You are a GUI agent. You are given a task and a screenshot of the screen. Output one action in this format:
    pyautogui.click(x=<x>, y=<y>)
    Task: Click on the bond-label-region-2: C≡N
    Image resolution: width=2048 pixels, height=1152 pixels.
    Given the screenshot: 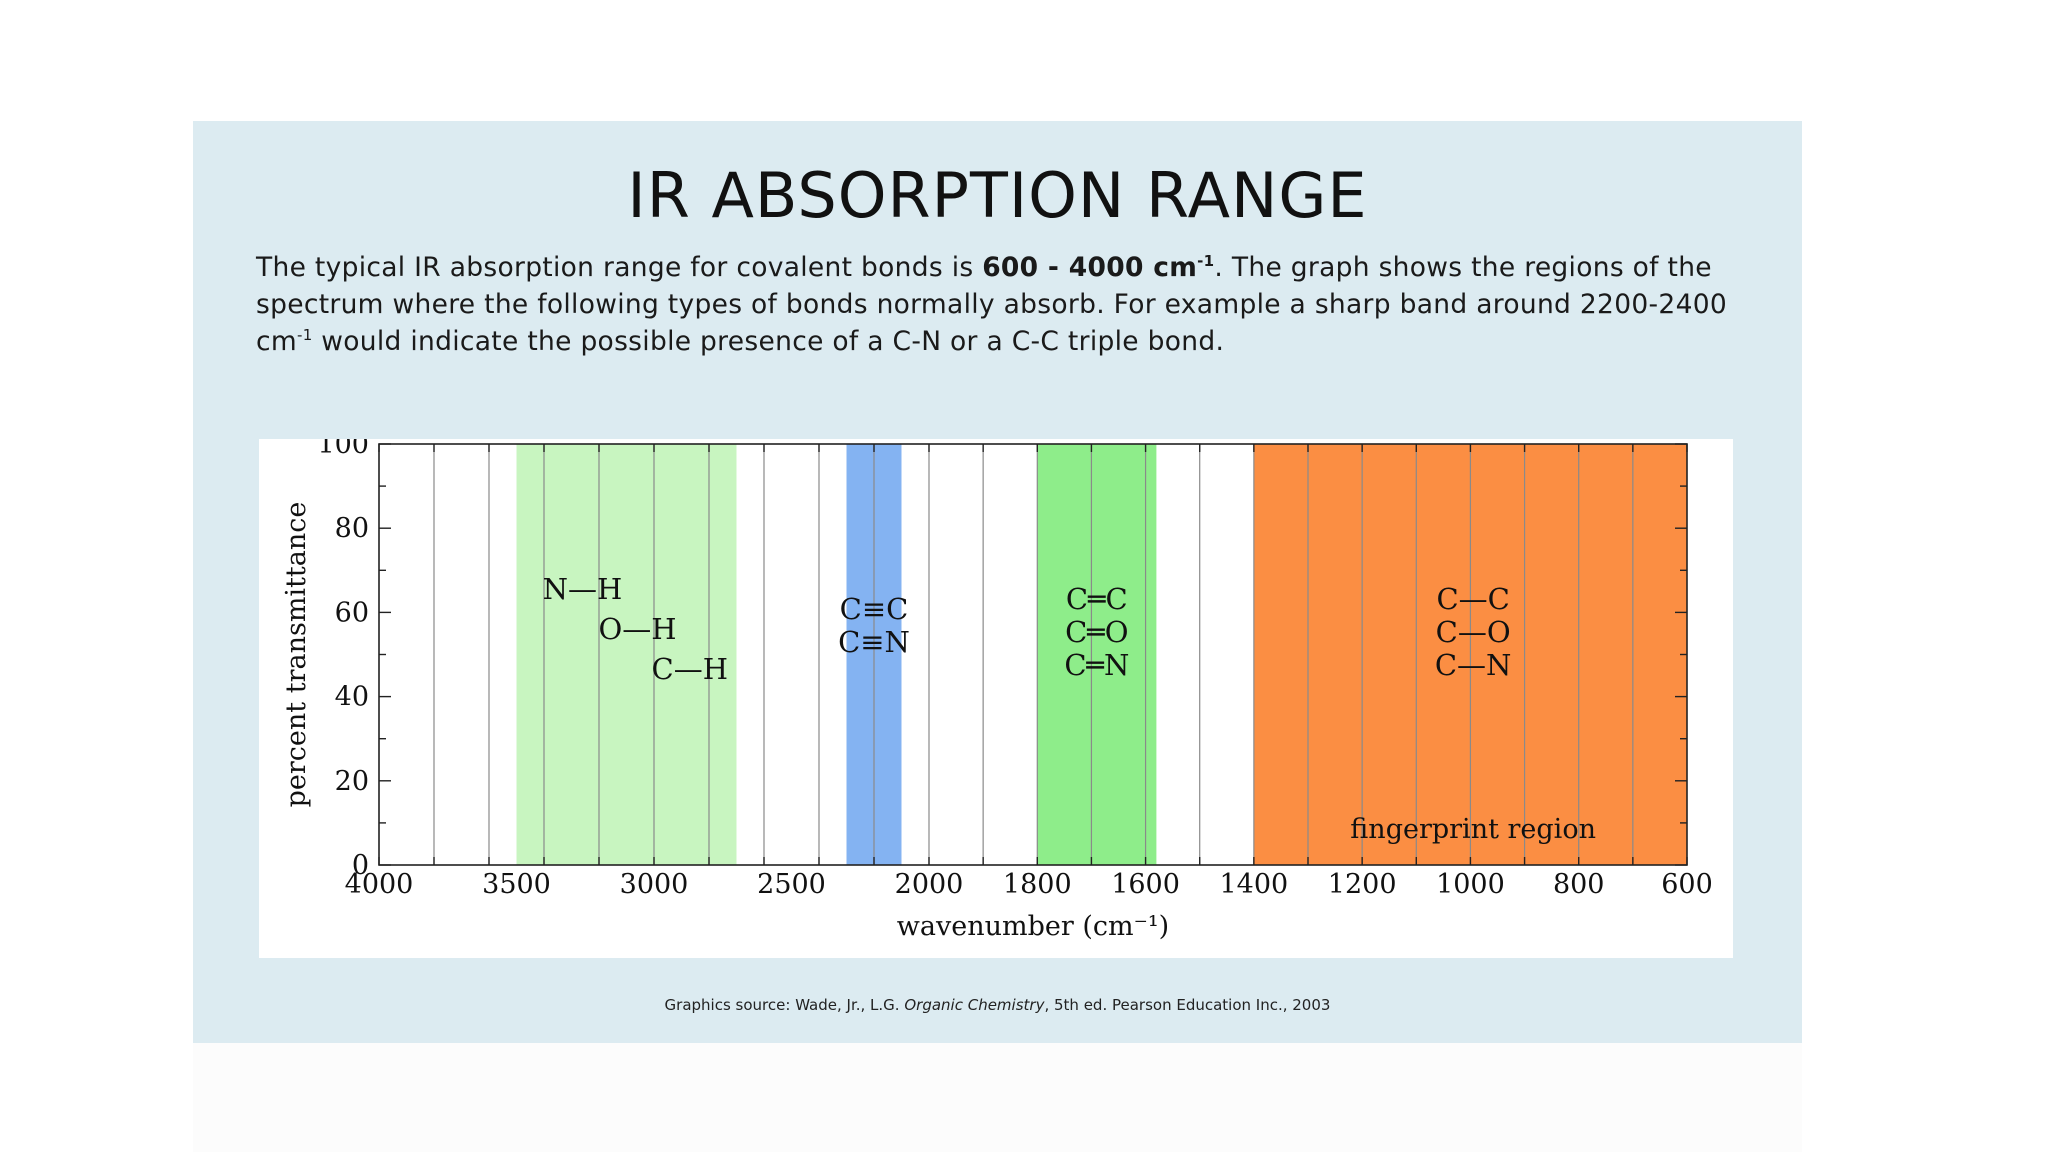 What is the action you would take?
    pyautogui.click(x=874, y=642)
    